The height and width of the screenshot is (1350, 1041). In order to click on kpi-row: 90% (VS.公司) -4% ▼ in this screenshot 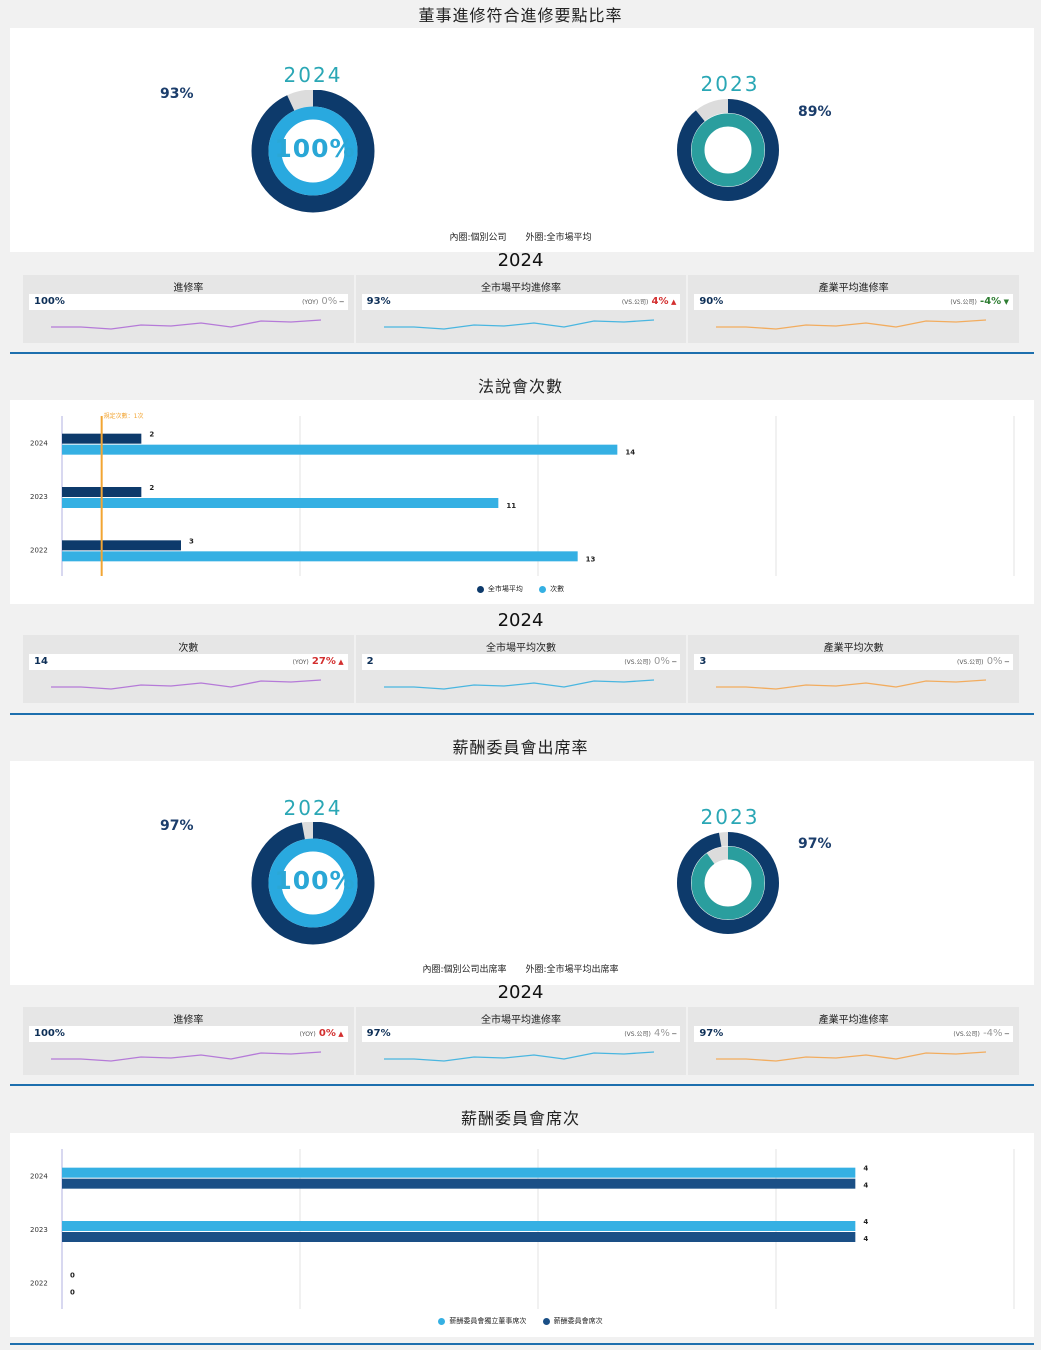, I will do `click(854, 302)`.